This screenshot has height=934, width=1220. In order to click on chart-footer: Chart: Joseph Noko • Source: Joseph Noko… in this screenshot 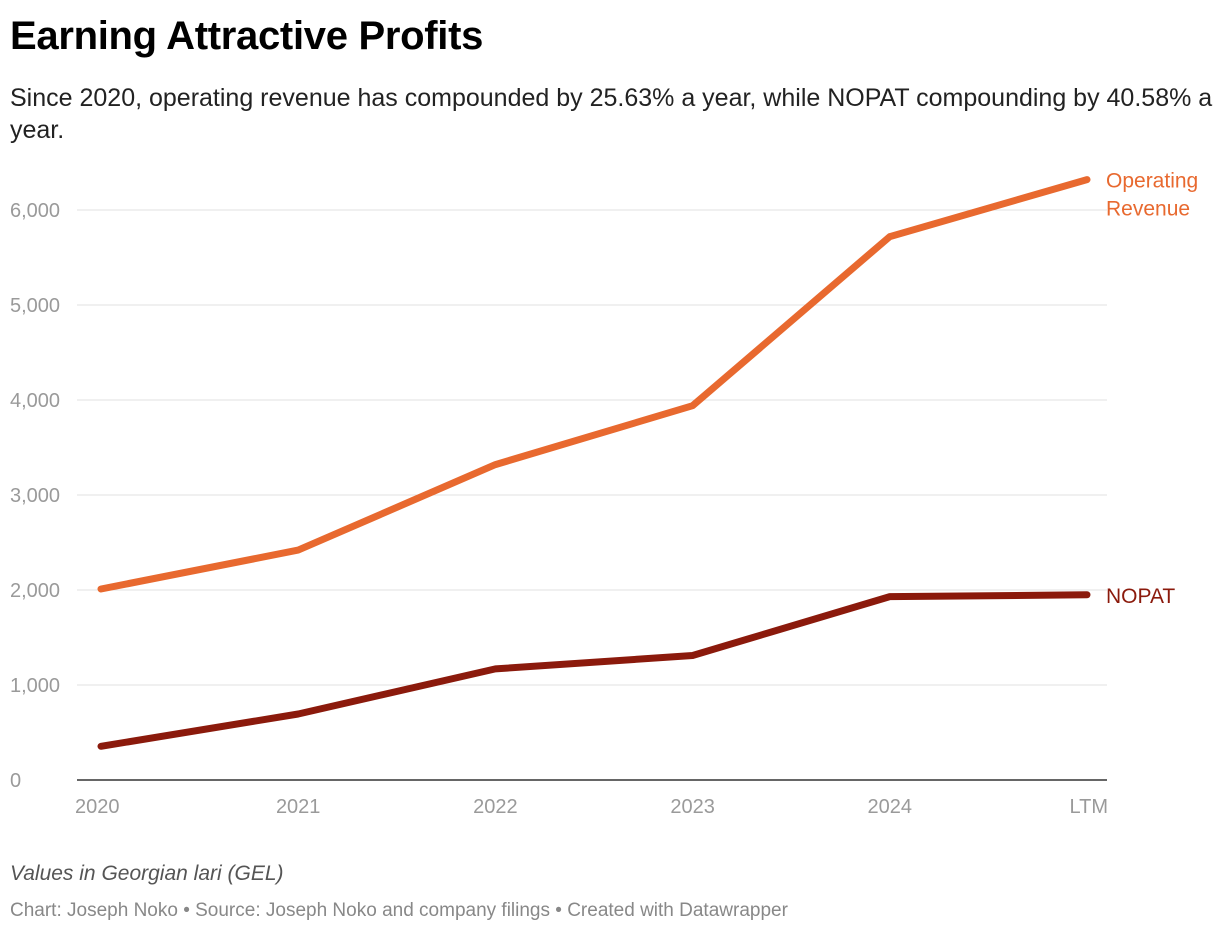, I will do `click(399, 910)`.